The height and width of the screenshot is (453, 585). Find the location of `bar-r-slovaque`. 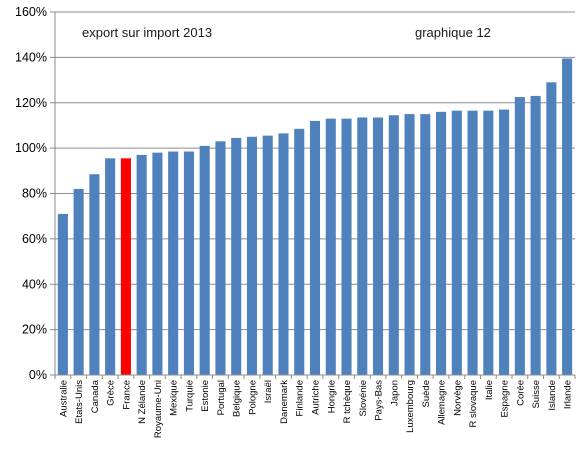

bar-r-slovaque is located at coordinates (472, 242).